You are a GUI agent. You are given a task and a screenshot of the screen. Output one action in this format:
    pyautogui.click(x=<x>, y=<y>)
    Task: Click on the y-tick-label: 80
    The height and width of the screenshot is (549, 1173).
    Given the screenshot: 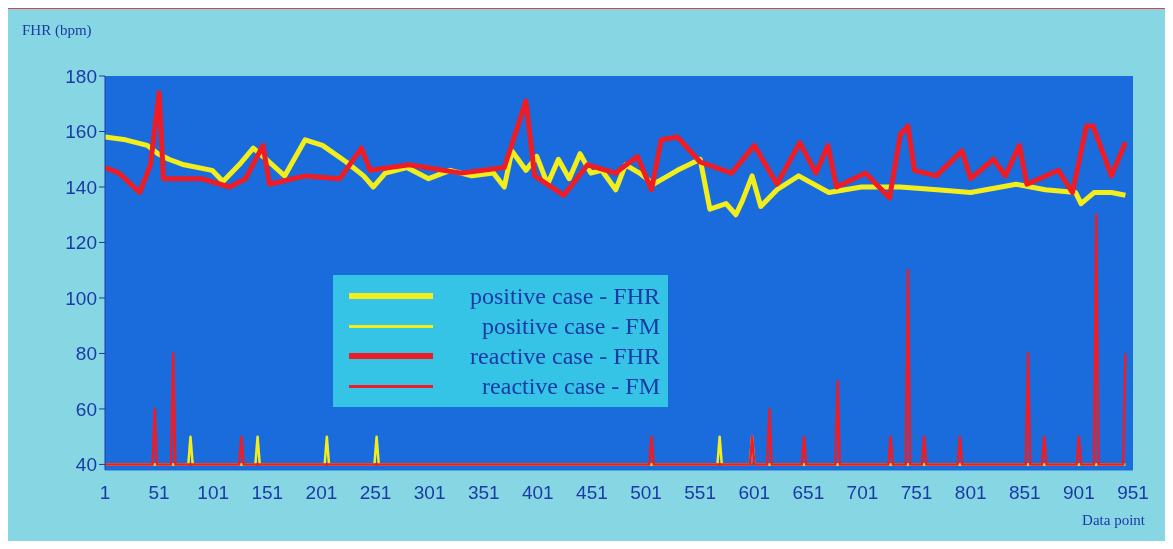 What is the action you would take?
    pyautogui.click(x=86, y=354)
    